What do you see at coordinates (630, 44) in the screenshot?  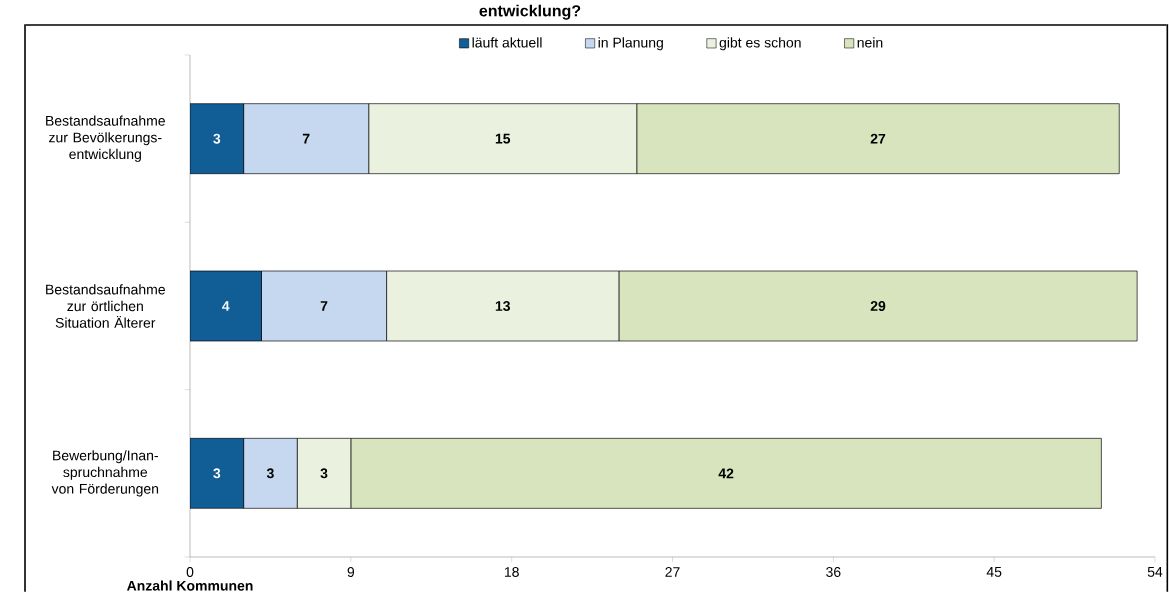 I see `legend-label: in Planung` at bounding box center [630, 44].